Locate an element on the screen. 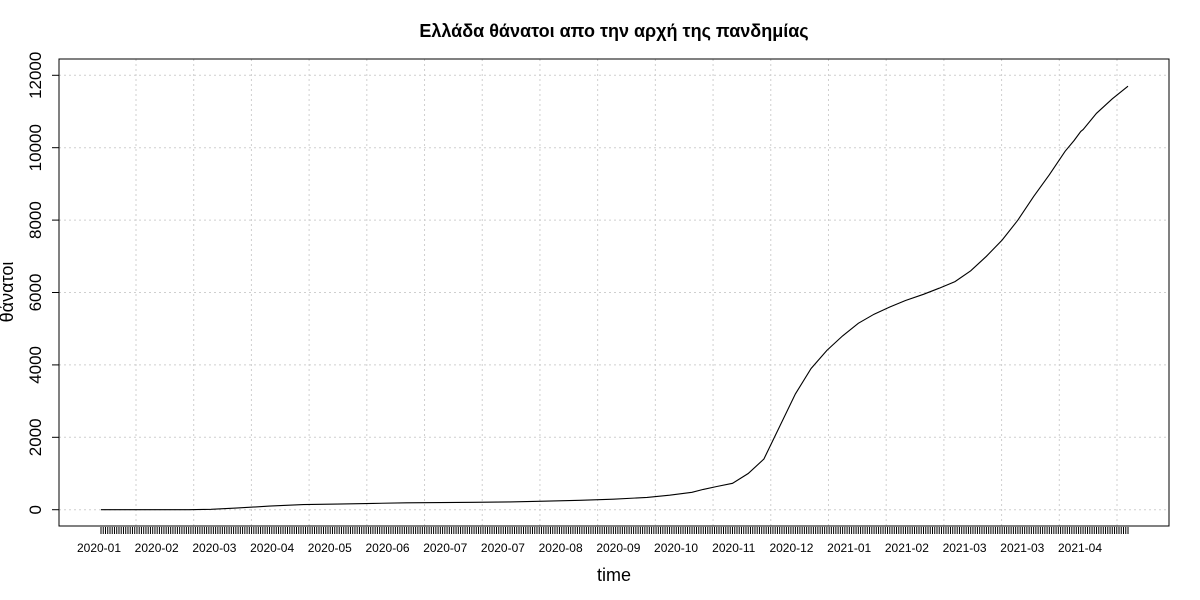  x-tick-label: 2021-04 is located at coordinates (1080, 548).